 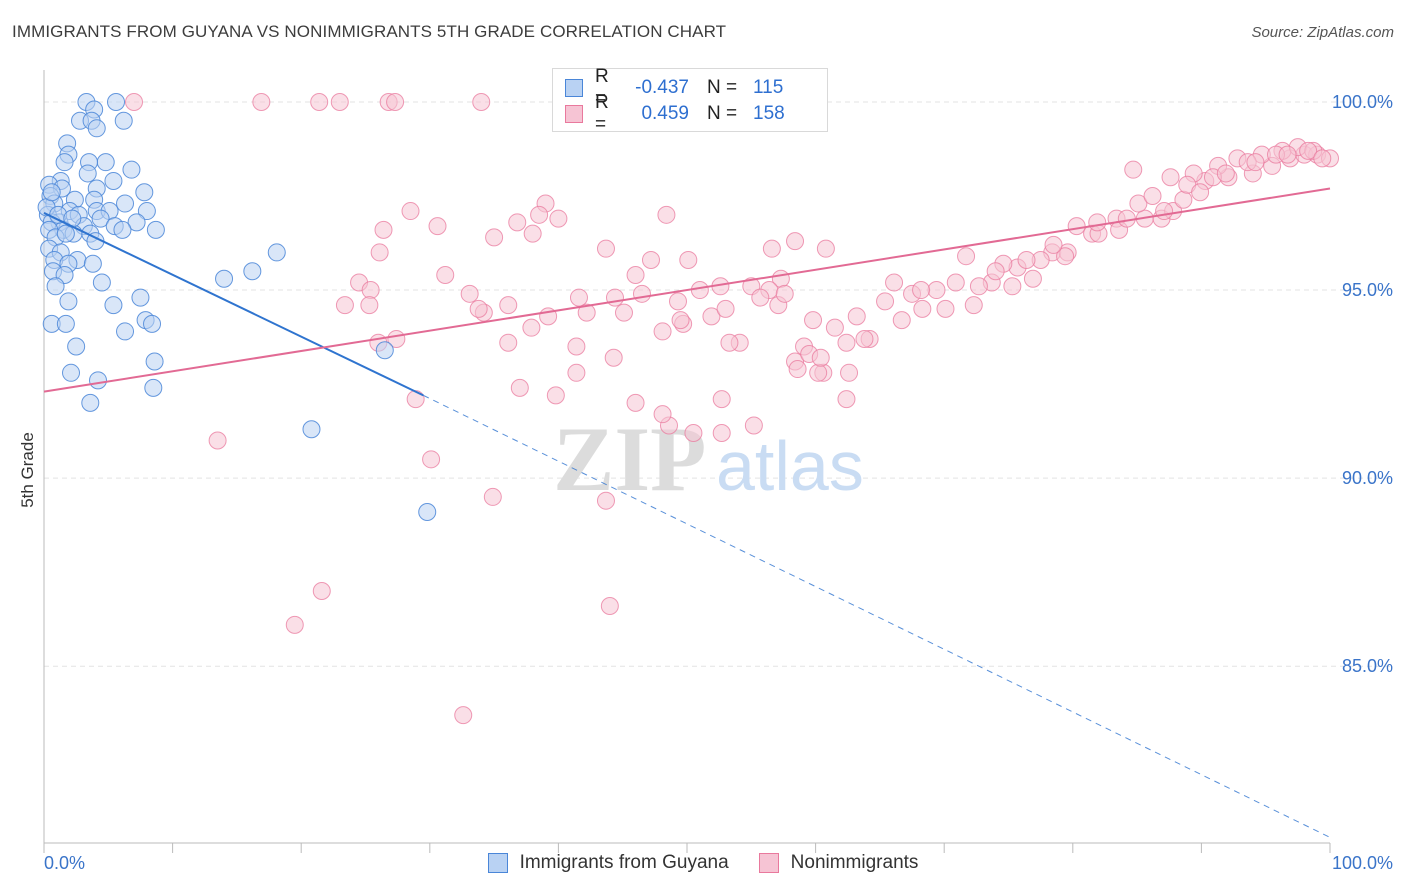 I want to click on legend-row-guyana: R = -0.437 N = 115, so click(x=674, y=87).